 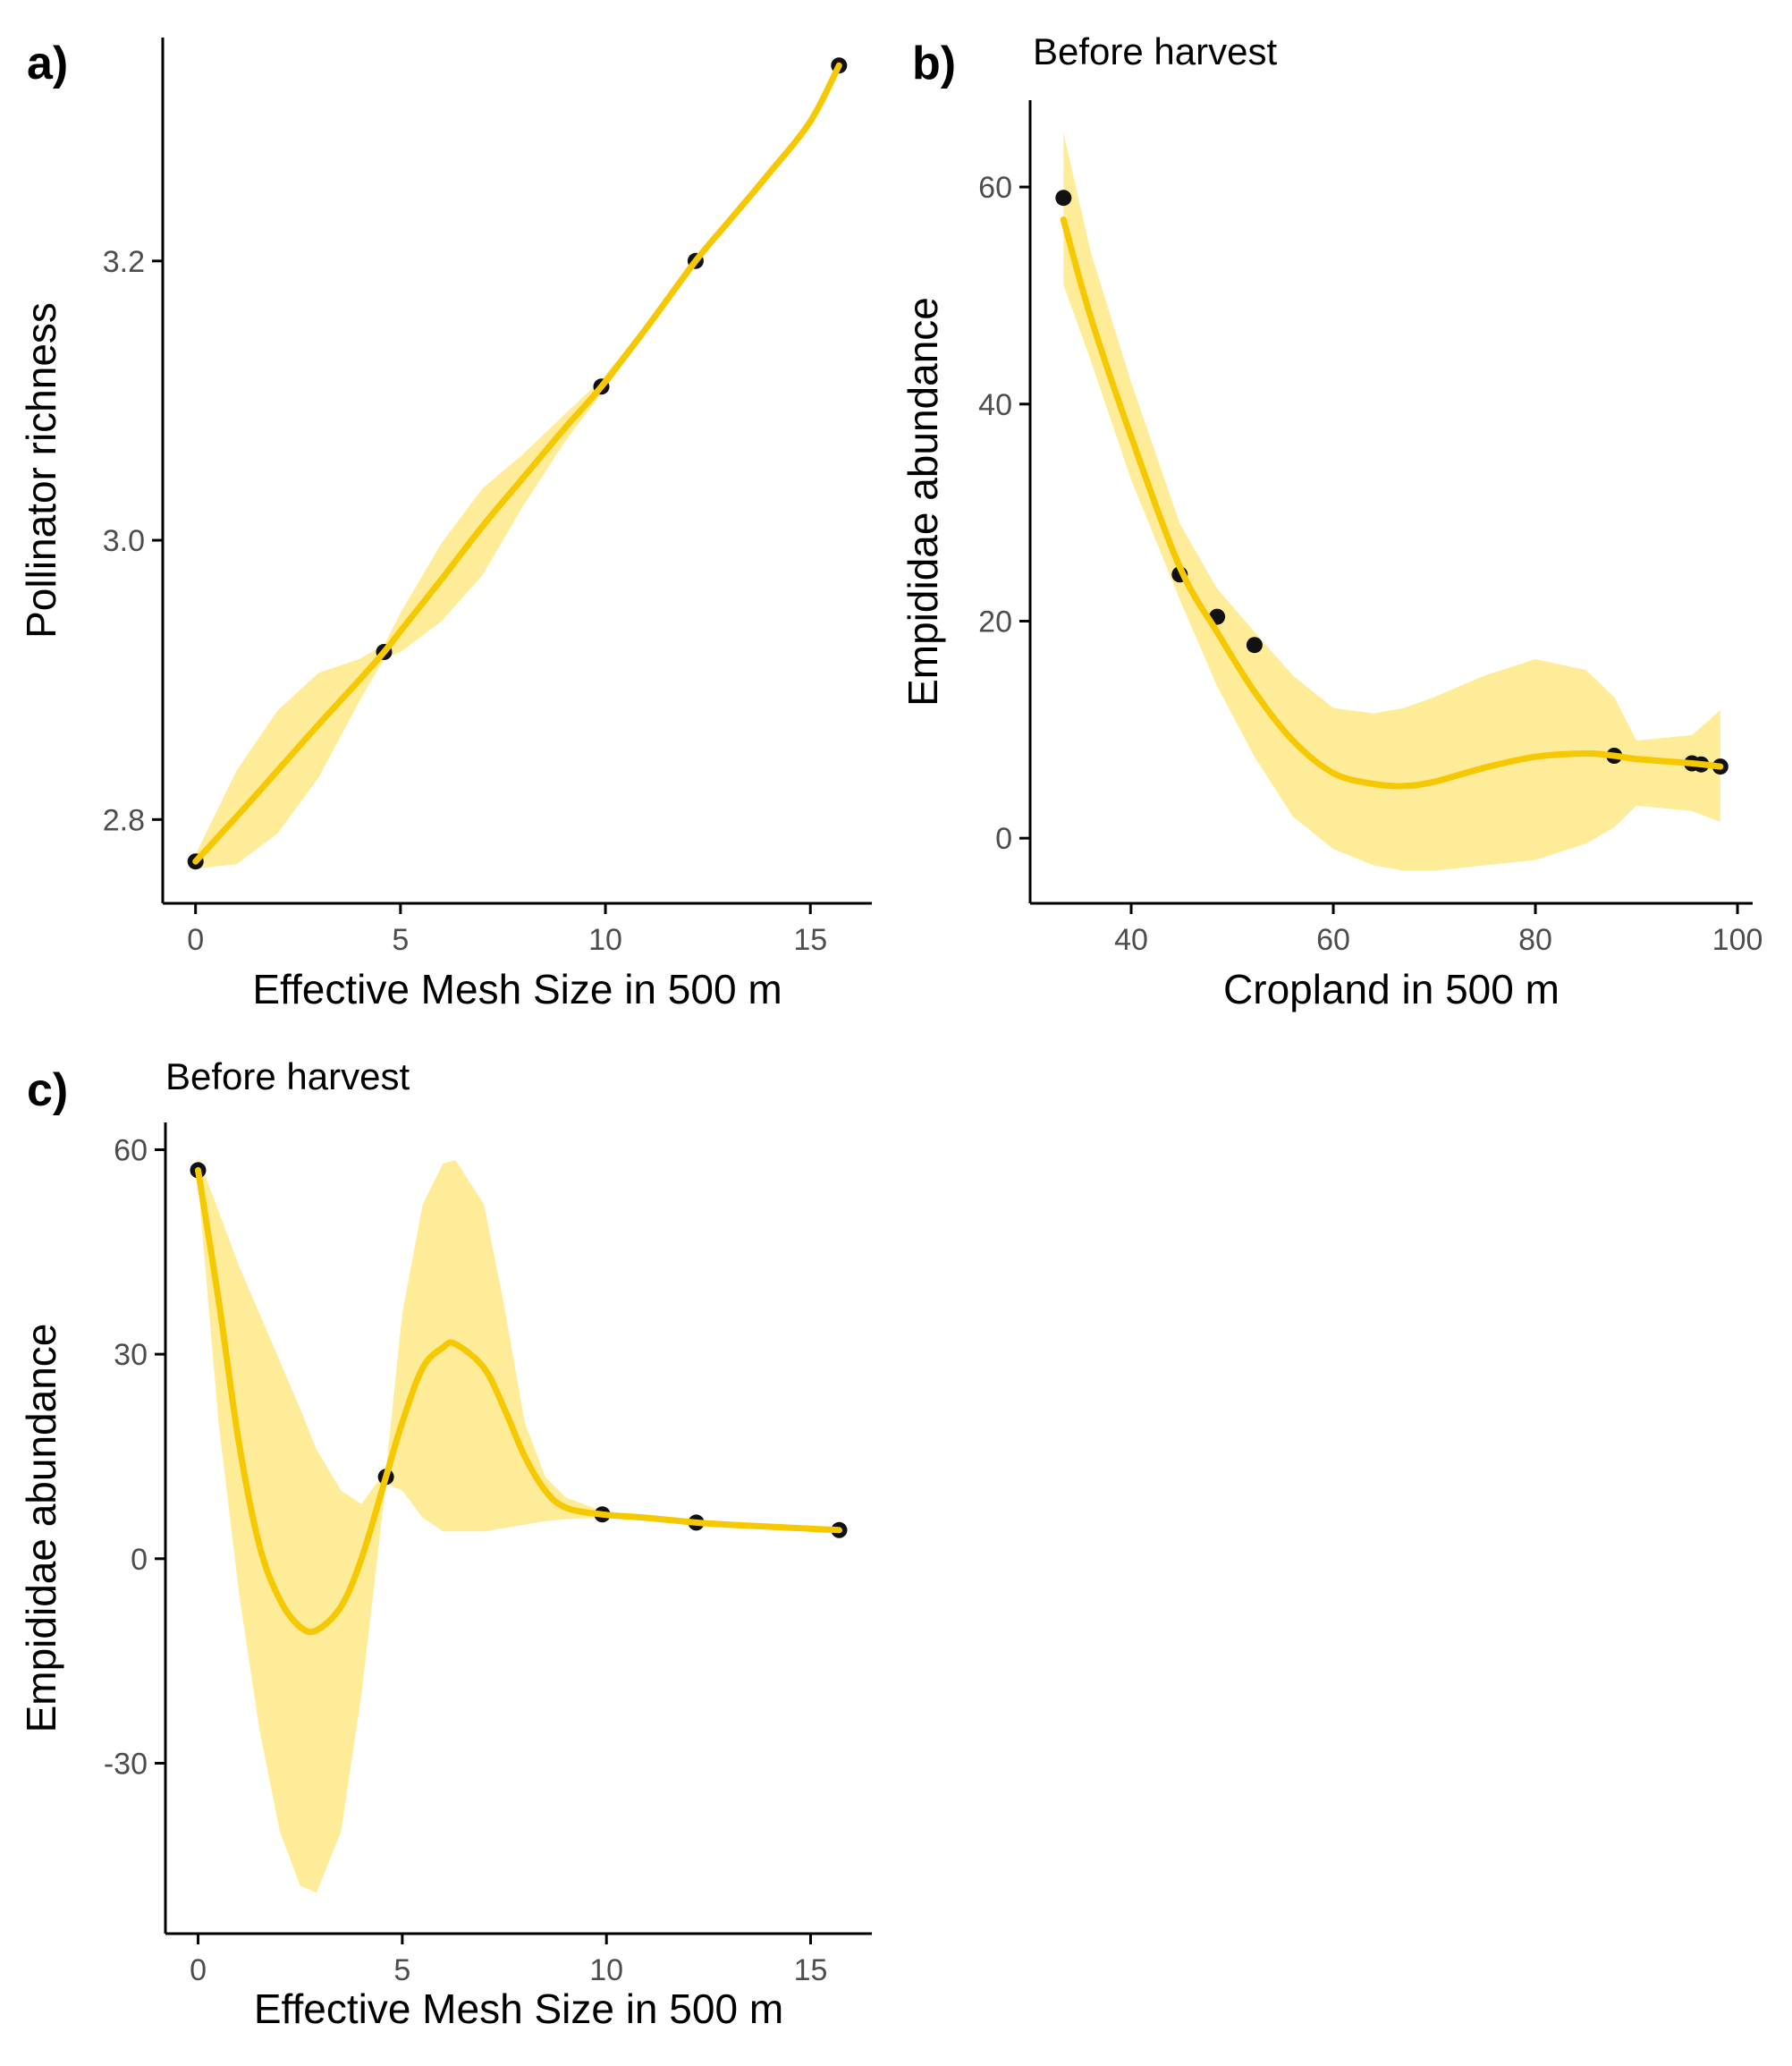 What do you see at coordinates (1535, 940) in the screenshot?
I see `x-tick-label: 80` at bounding box center [1535, 940].